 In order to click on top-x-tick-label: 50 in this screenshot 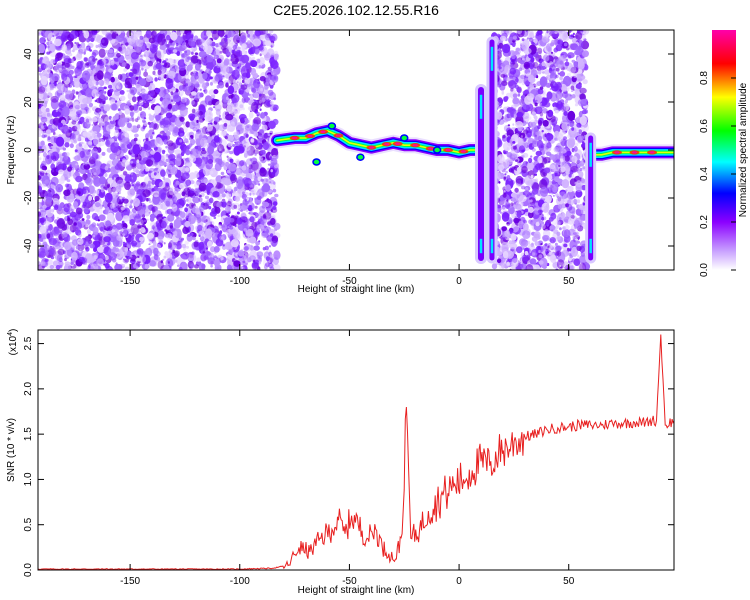, I will do `click(569, 281)`.